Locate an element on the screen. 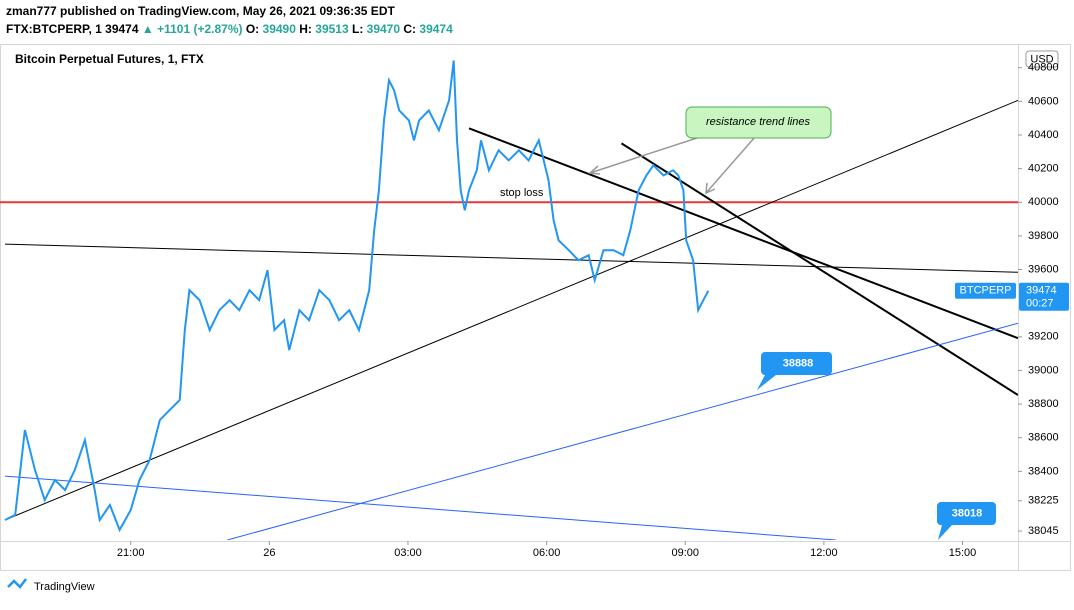 This screenshot has width=1074, height=610. stop-loss-label: stop loss is located at coordinates (522, 193).